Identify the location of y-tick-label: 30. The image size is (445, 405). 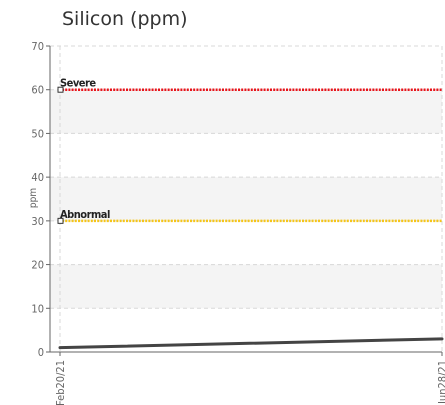
(37, 221).